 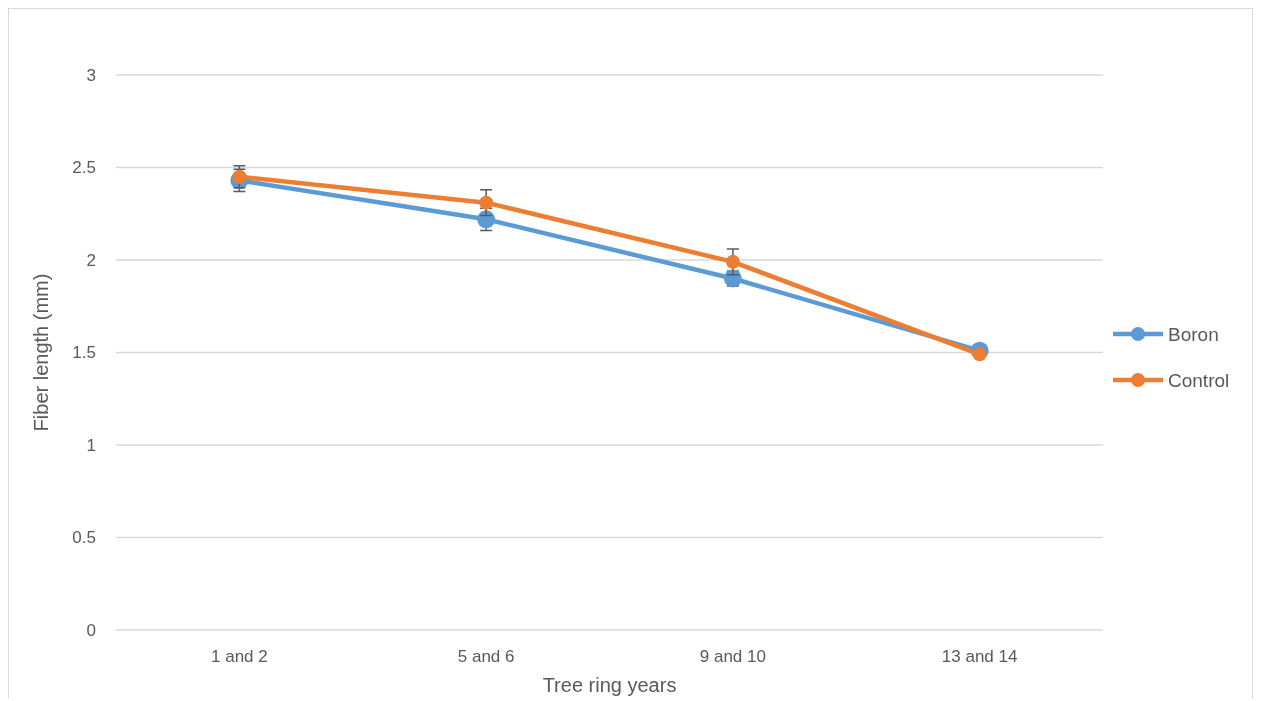 What do you see at coordinates (91, 630) in the screenshot?
I see `y-tick-label: 0` at bounding box center [91, 630].